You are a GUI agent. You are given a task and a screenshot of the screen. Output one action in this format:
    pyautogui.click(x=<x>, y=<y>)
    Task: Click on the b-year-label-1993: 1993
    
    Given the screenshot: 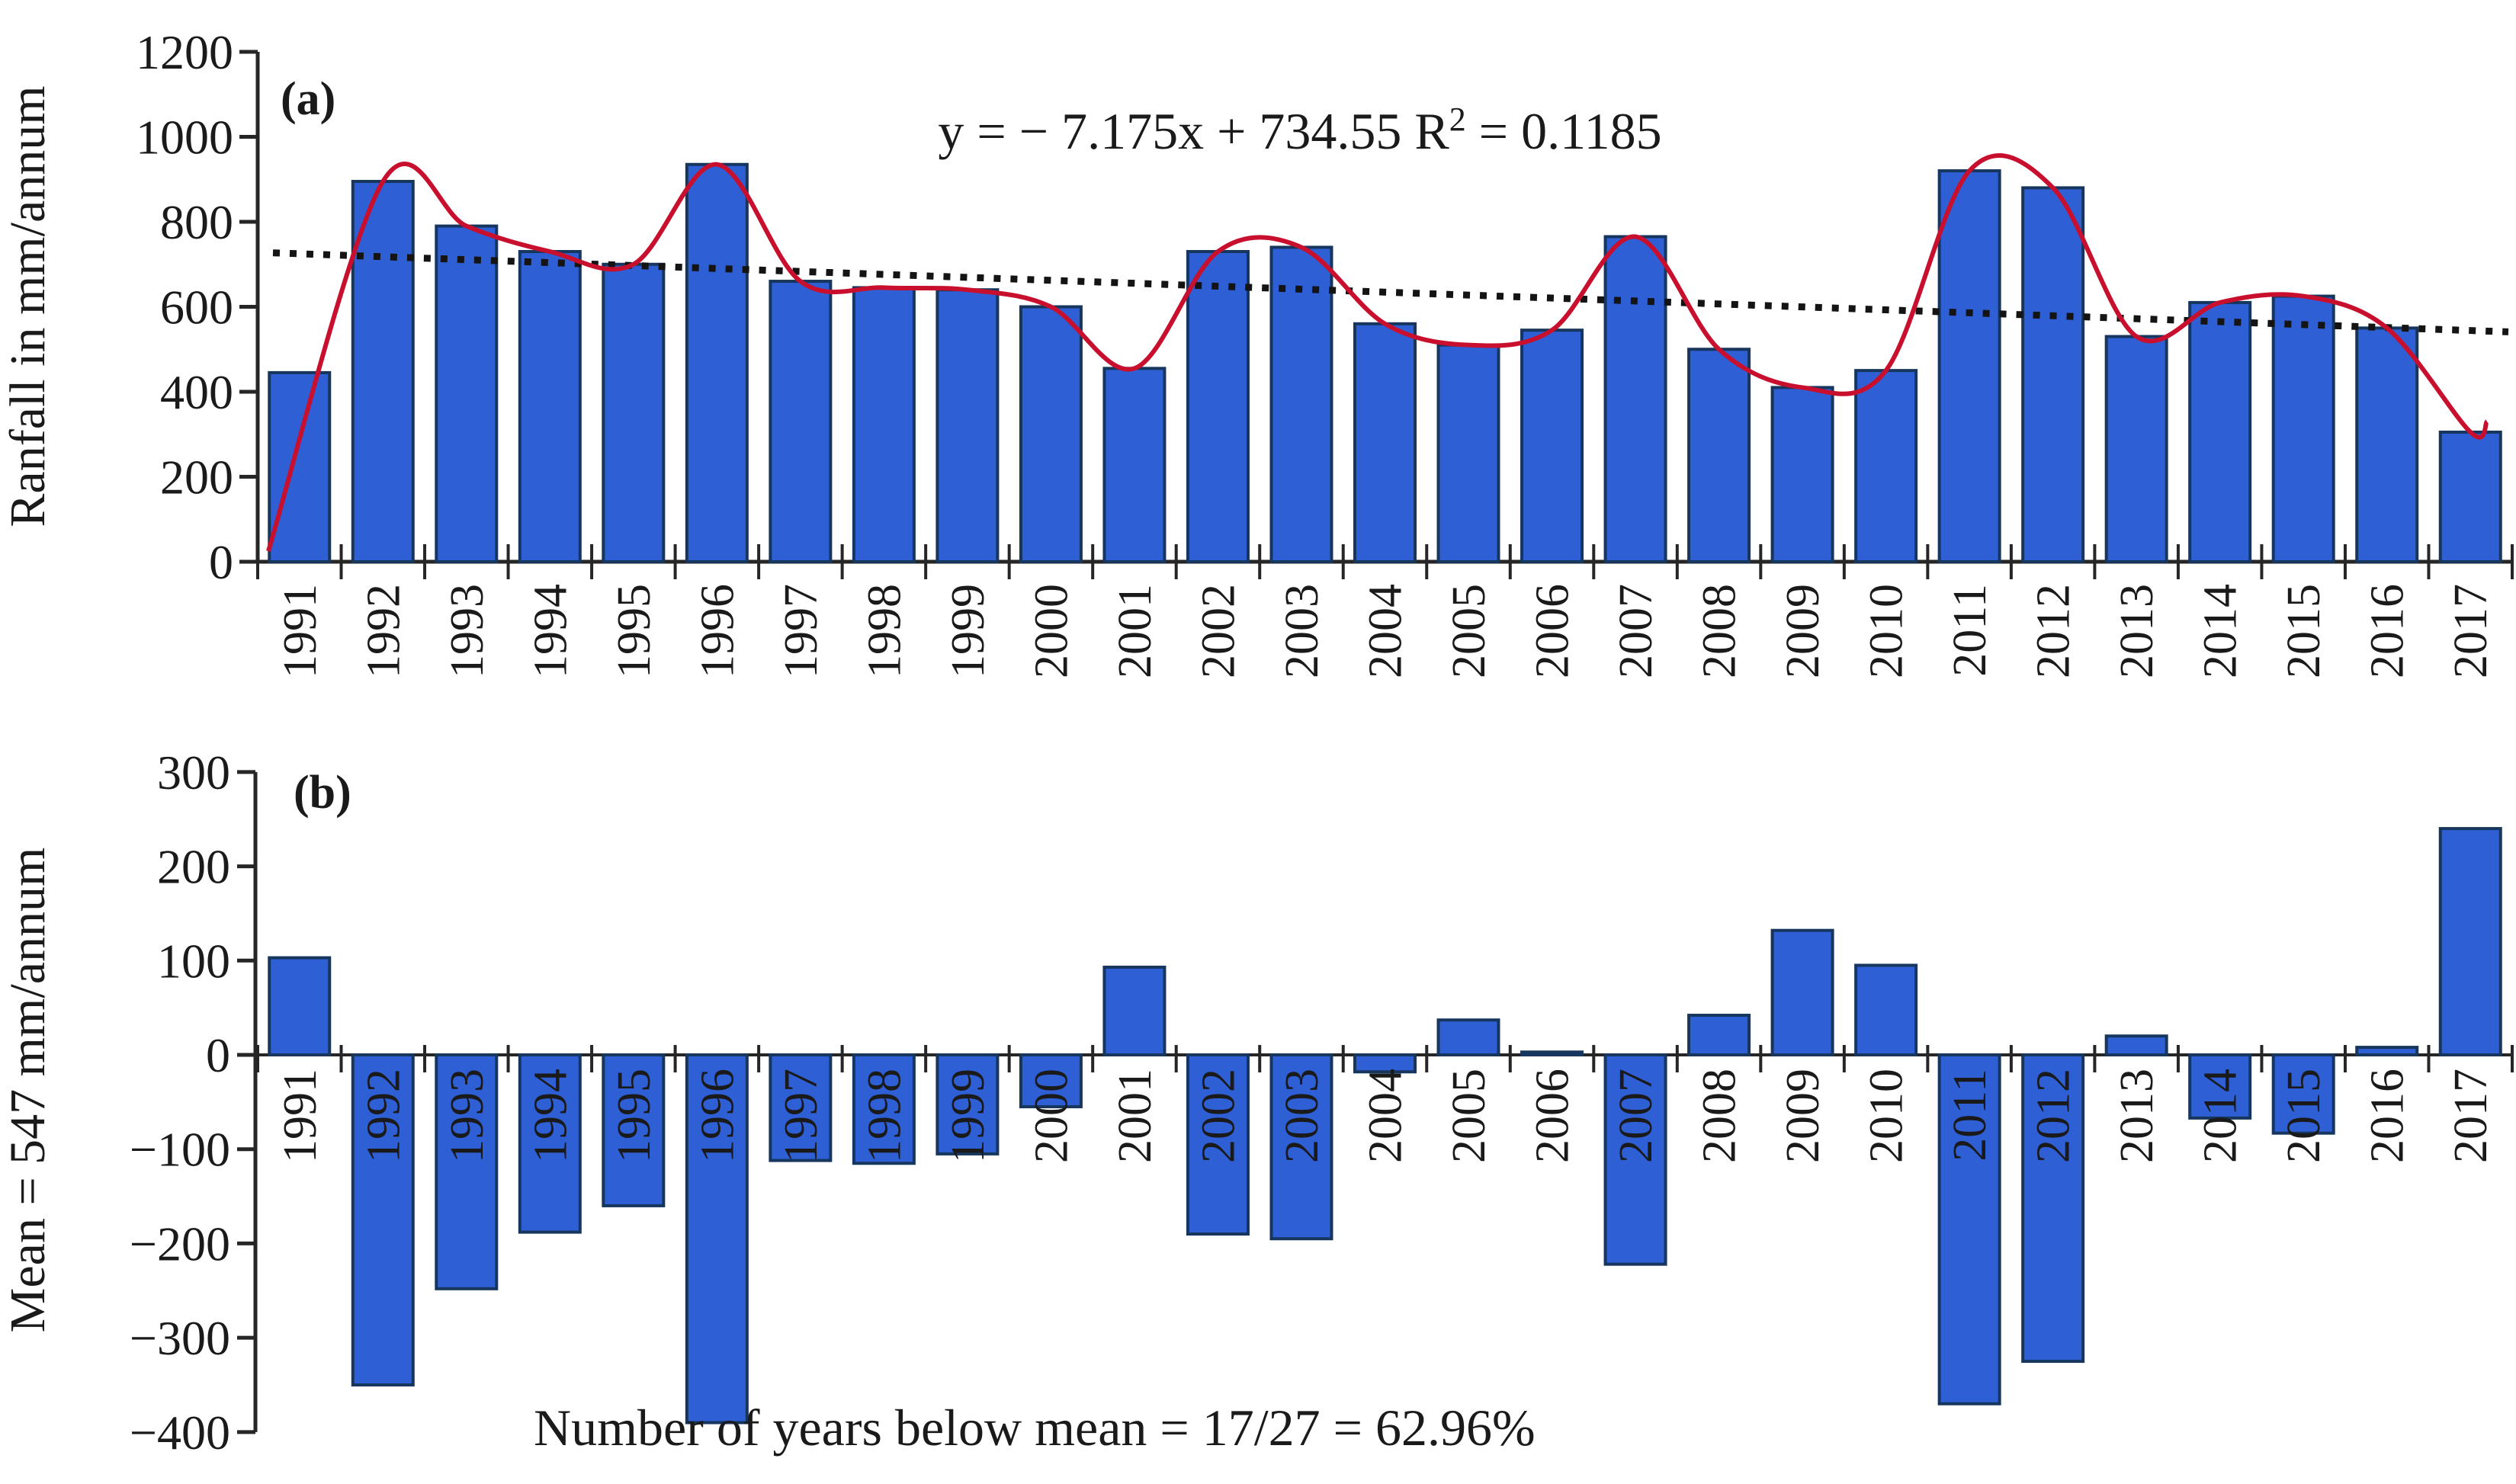 What is the action you would take?
    pyautogui.click(x=467, y=1116)
    